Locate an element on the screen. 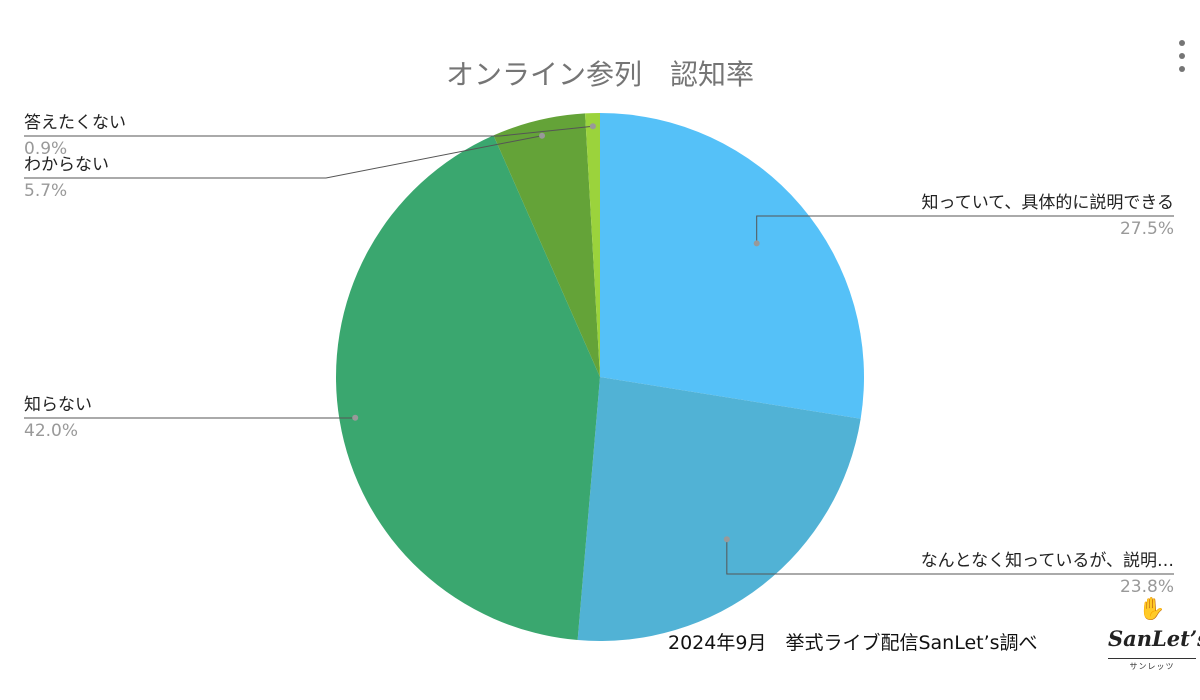  slice-percent-label: 27.5% is located at coordinates (1147, 229).